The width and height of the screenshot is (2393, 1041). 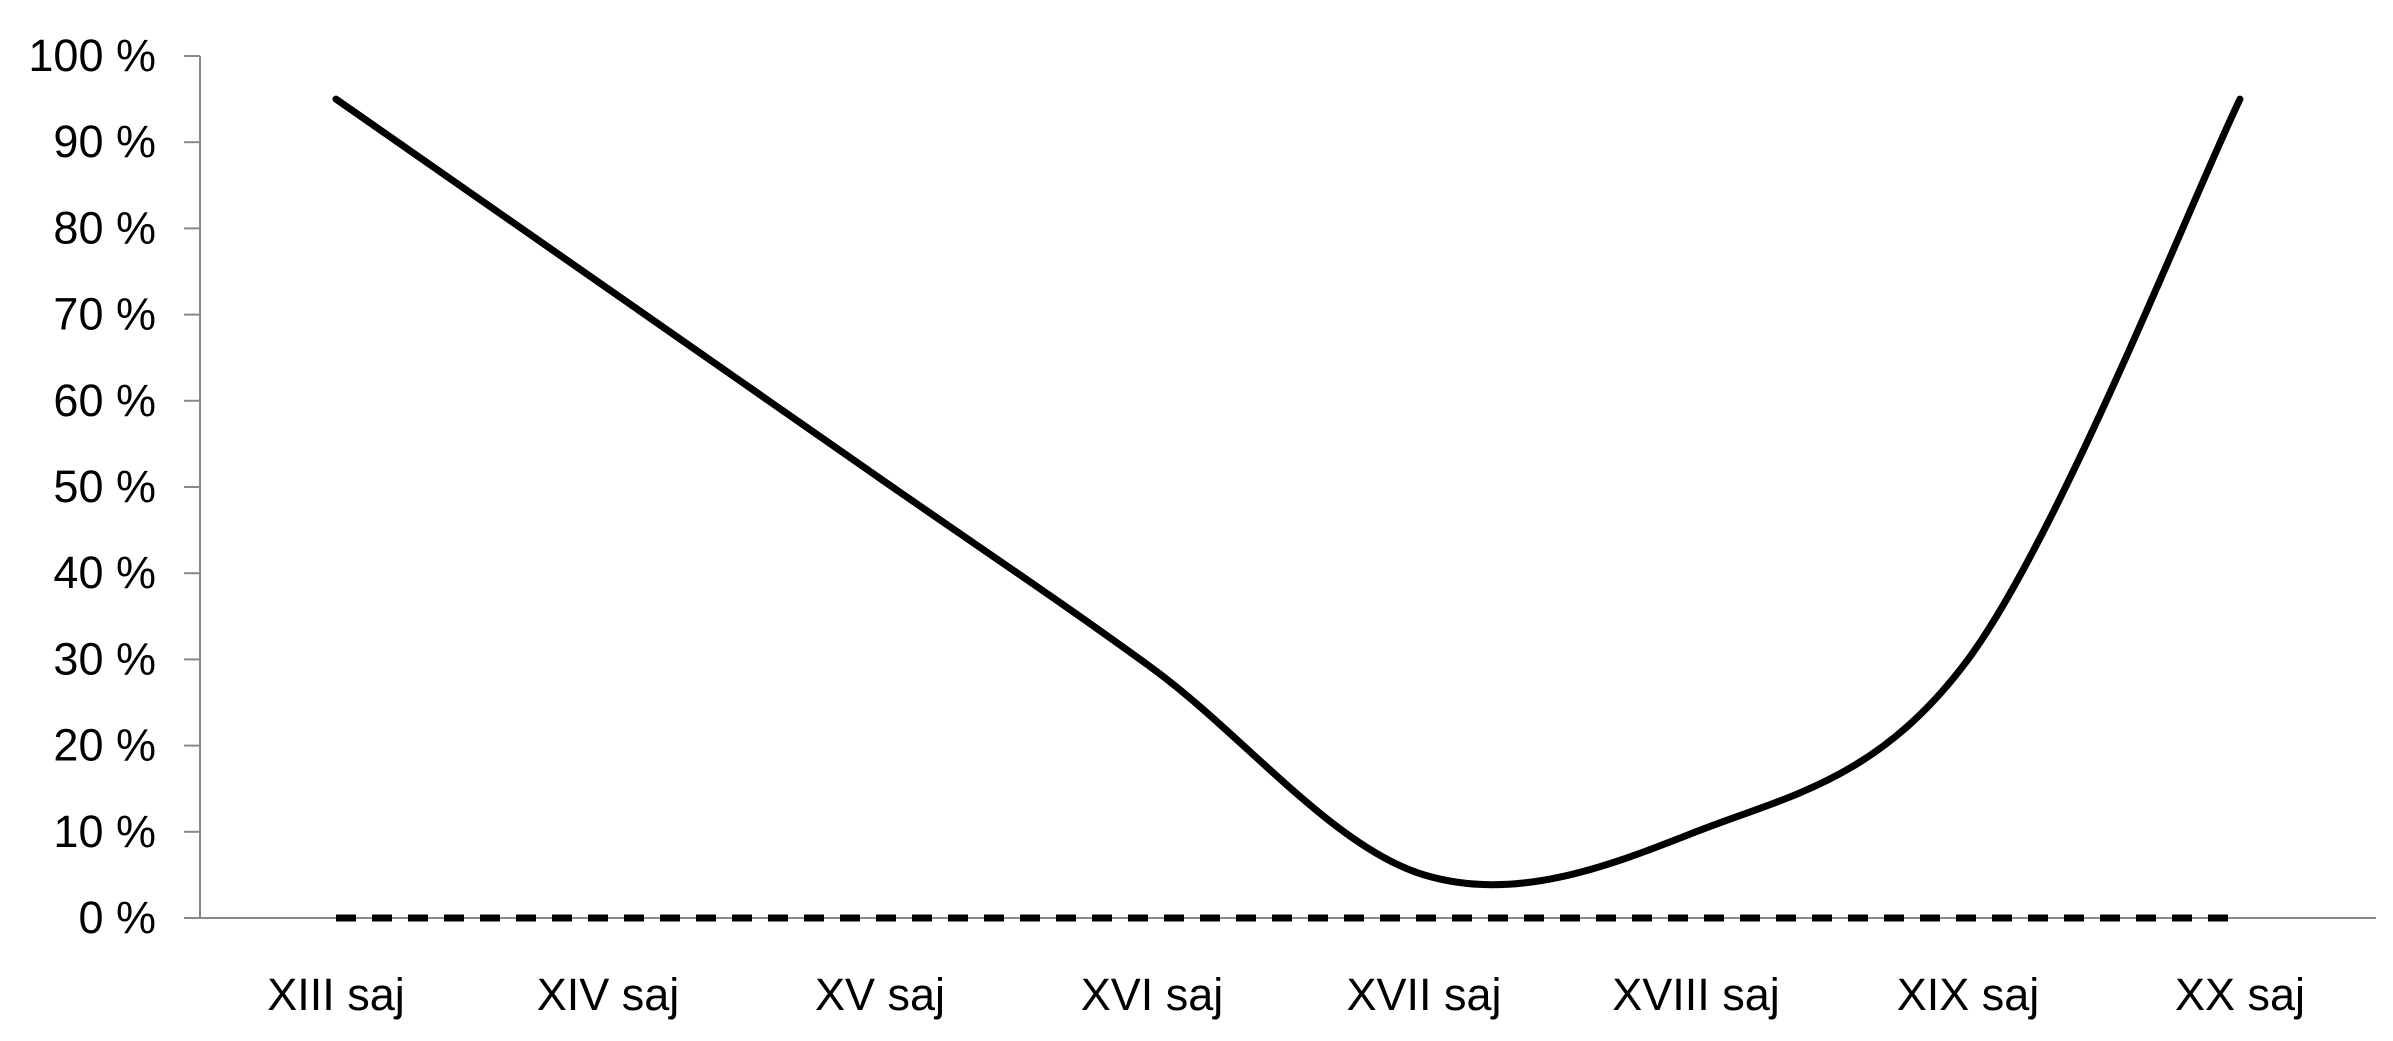 I want to click on y-tick-label: 90 %, so click(x=104, y=141).